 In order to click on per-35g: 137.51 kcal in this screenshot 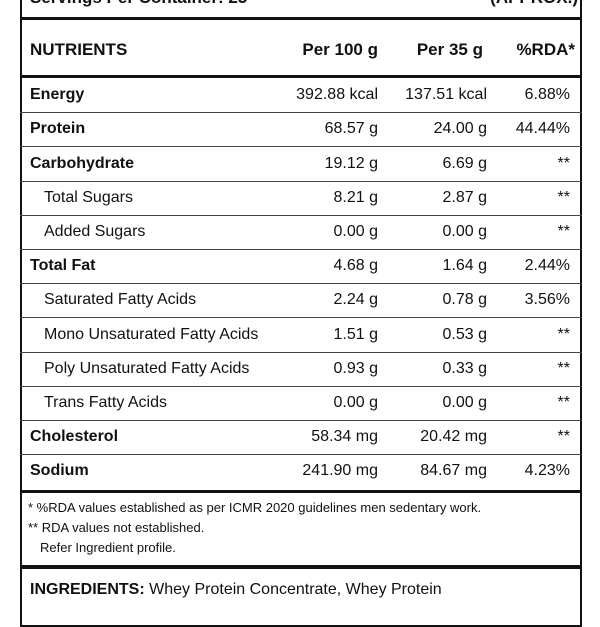, I will do `click(446, 95)`.